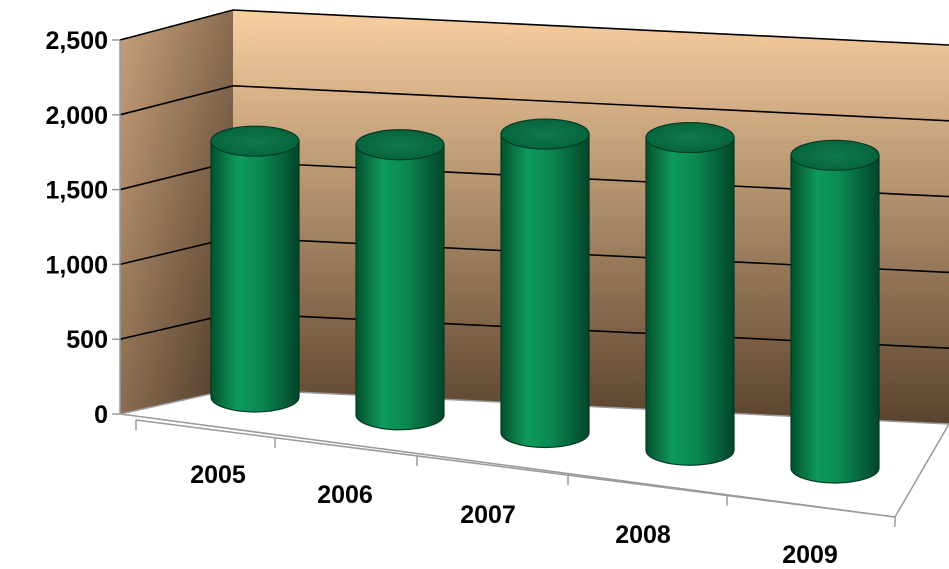 This screenshot has height=569, width=949. Describe the element at coordinates (76, 228) in the screenshot. I see `y-axis-tick-labels: 0 500 1,000 1,500 2,000 2,500` at that location.